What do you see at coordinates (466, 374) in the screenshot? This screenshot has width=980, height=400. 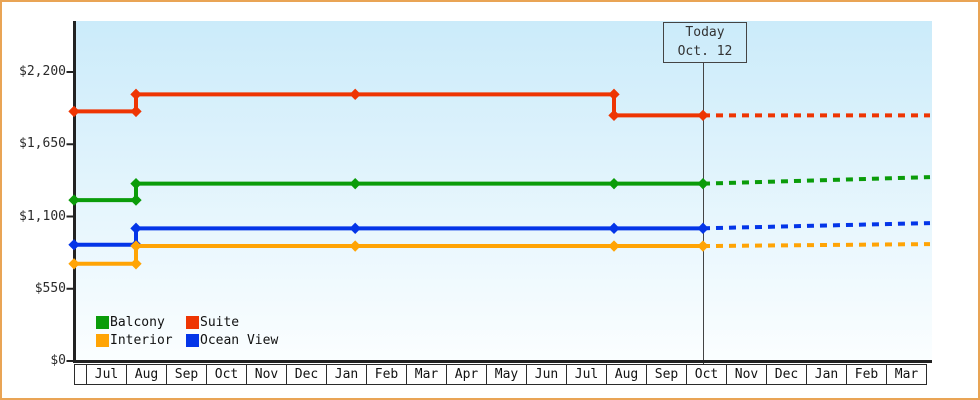 I see `month-cell: Apr` at bounding box center [466, 374].